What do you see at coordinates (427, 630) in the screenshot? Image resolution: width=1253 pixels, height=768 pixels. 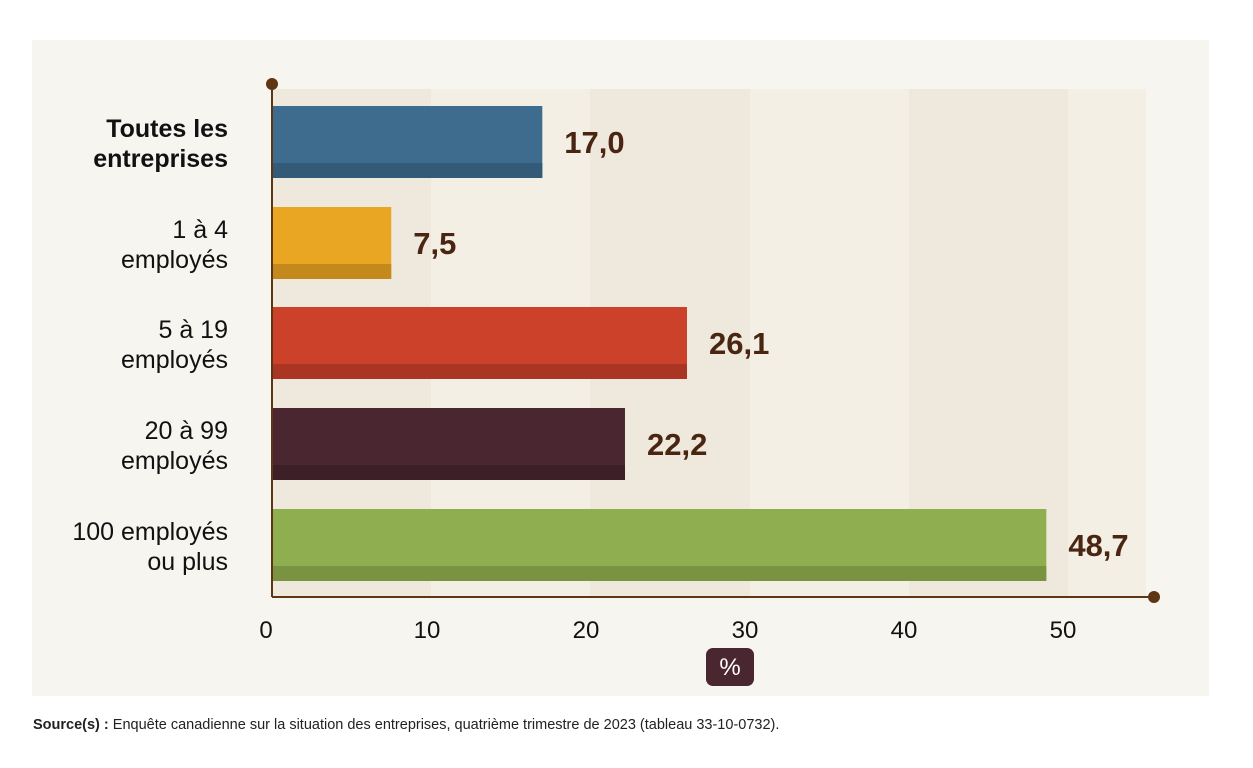 I see `x-tick-label: 10` at bounding box center [427, 630].